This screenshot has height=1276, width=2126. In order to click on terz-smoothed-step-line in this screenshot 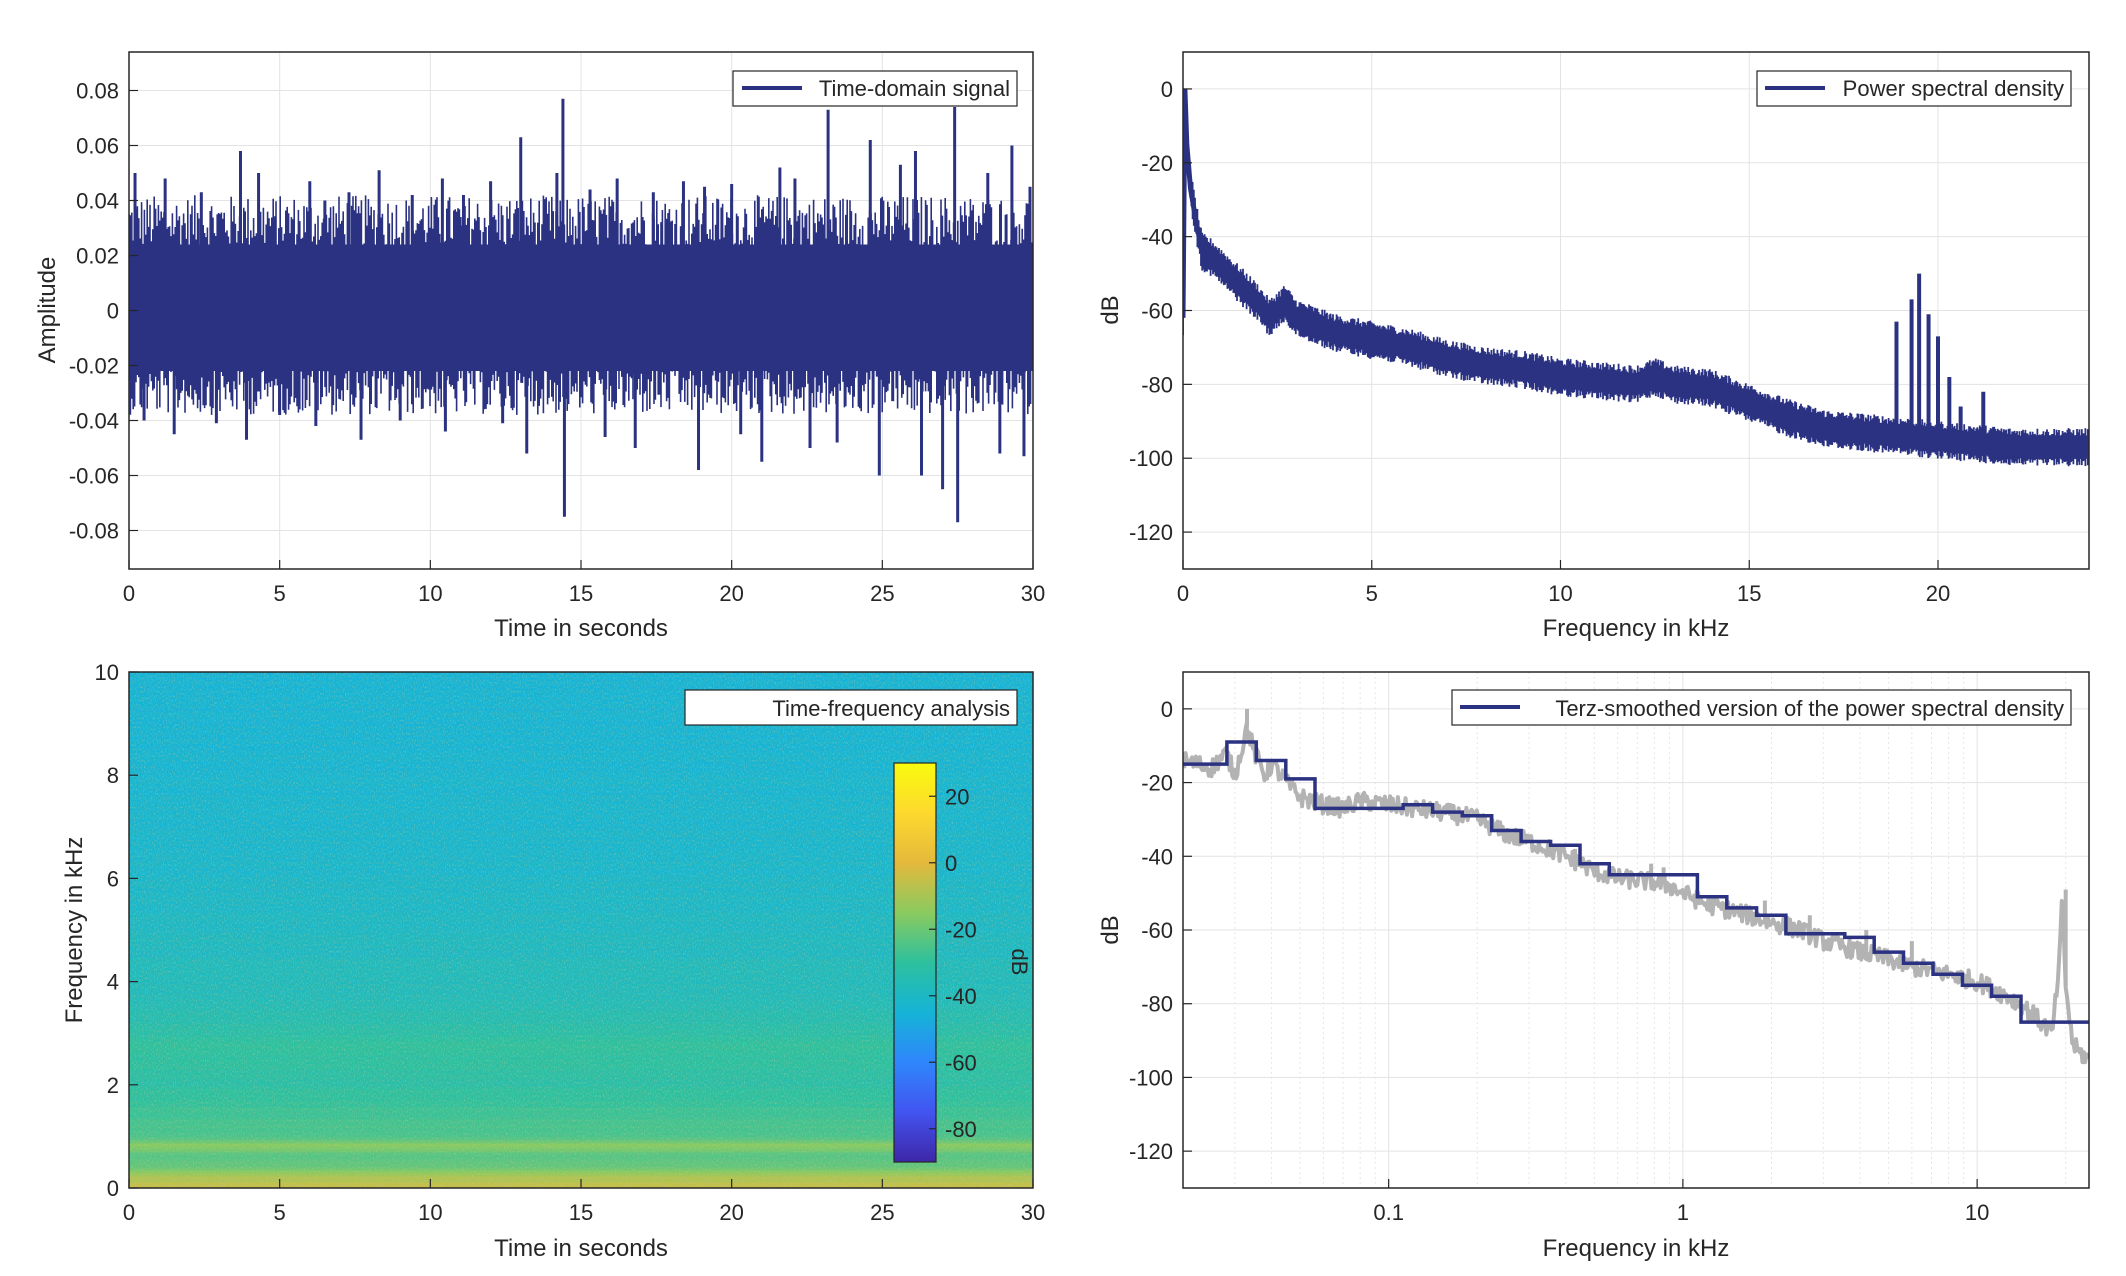, I will do `click(1636, 882)`.